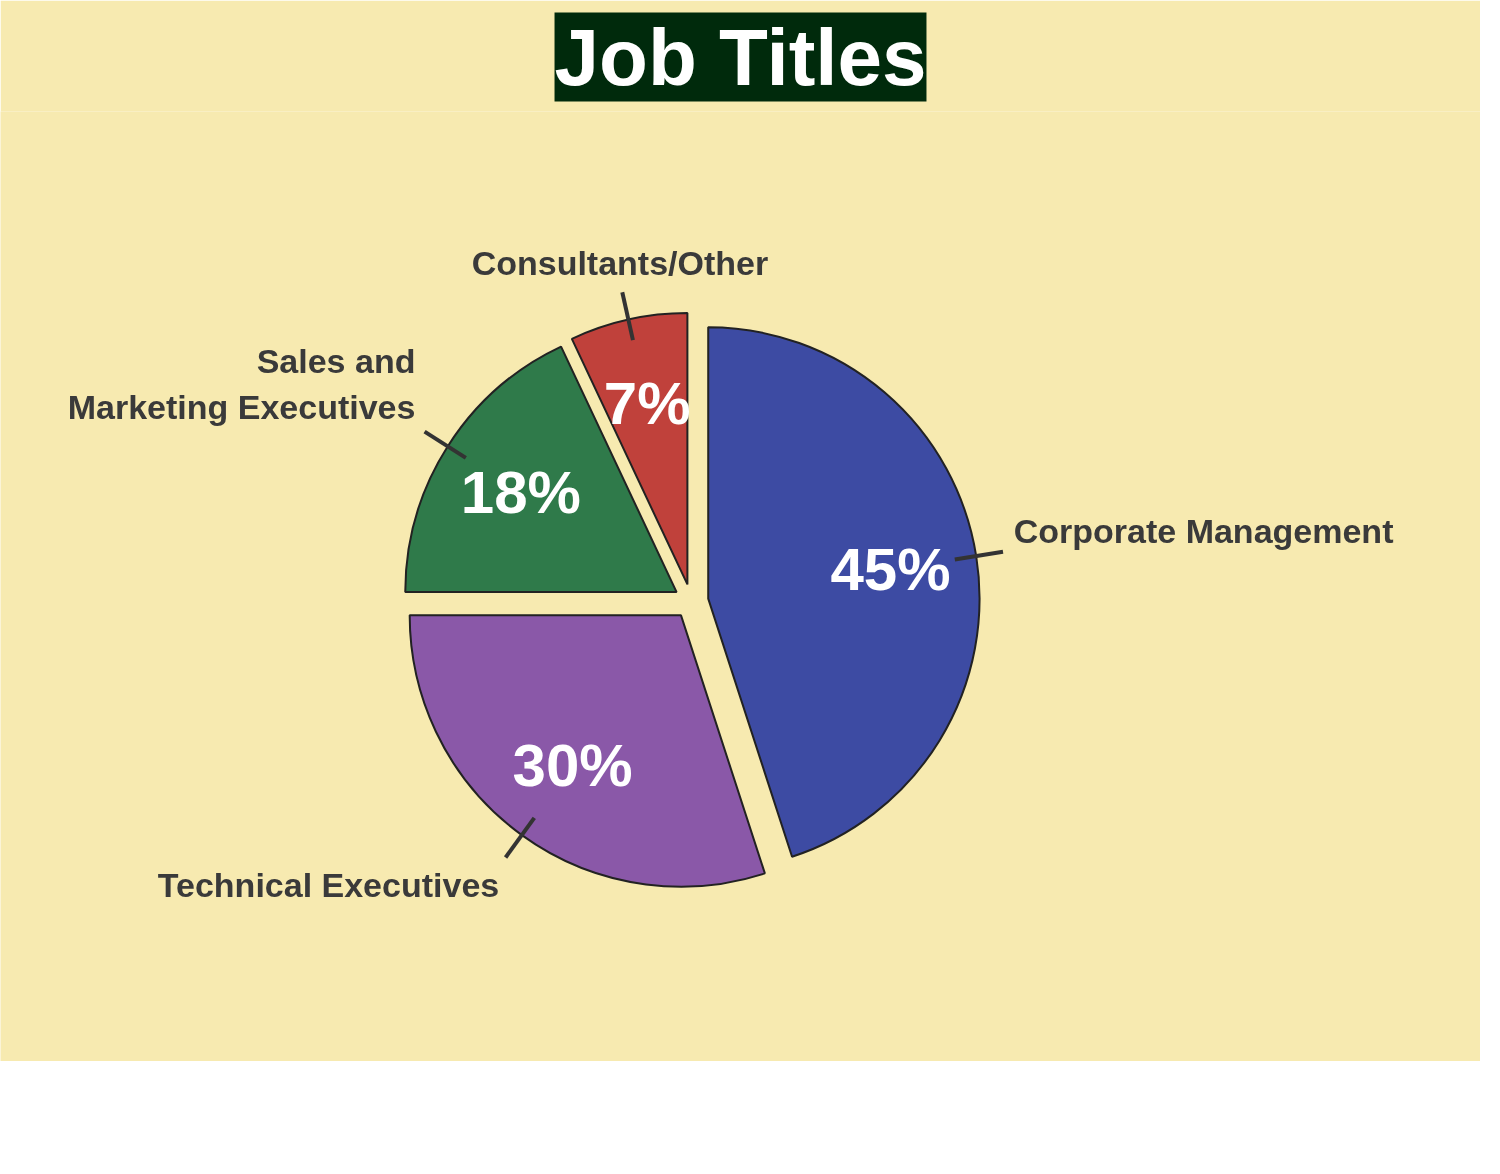 The image size is (1500, 1174). Describe the element at coordinates (740, 57) in the screenshot. I see `chart-title: Job Titles` at that location.